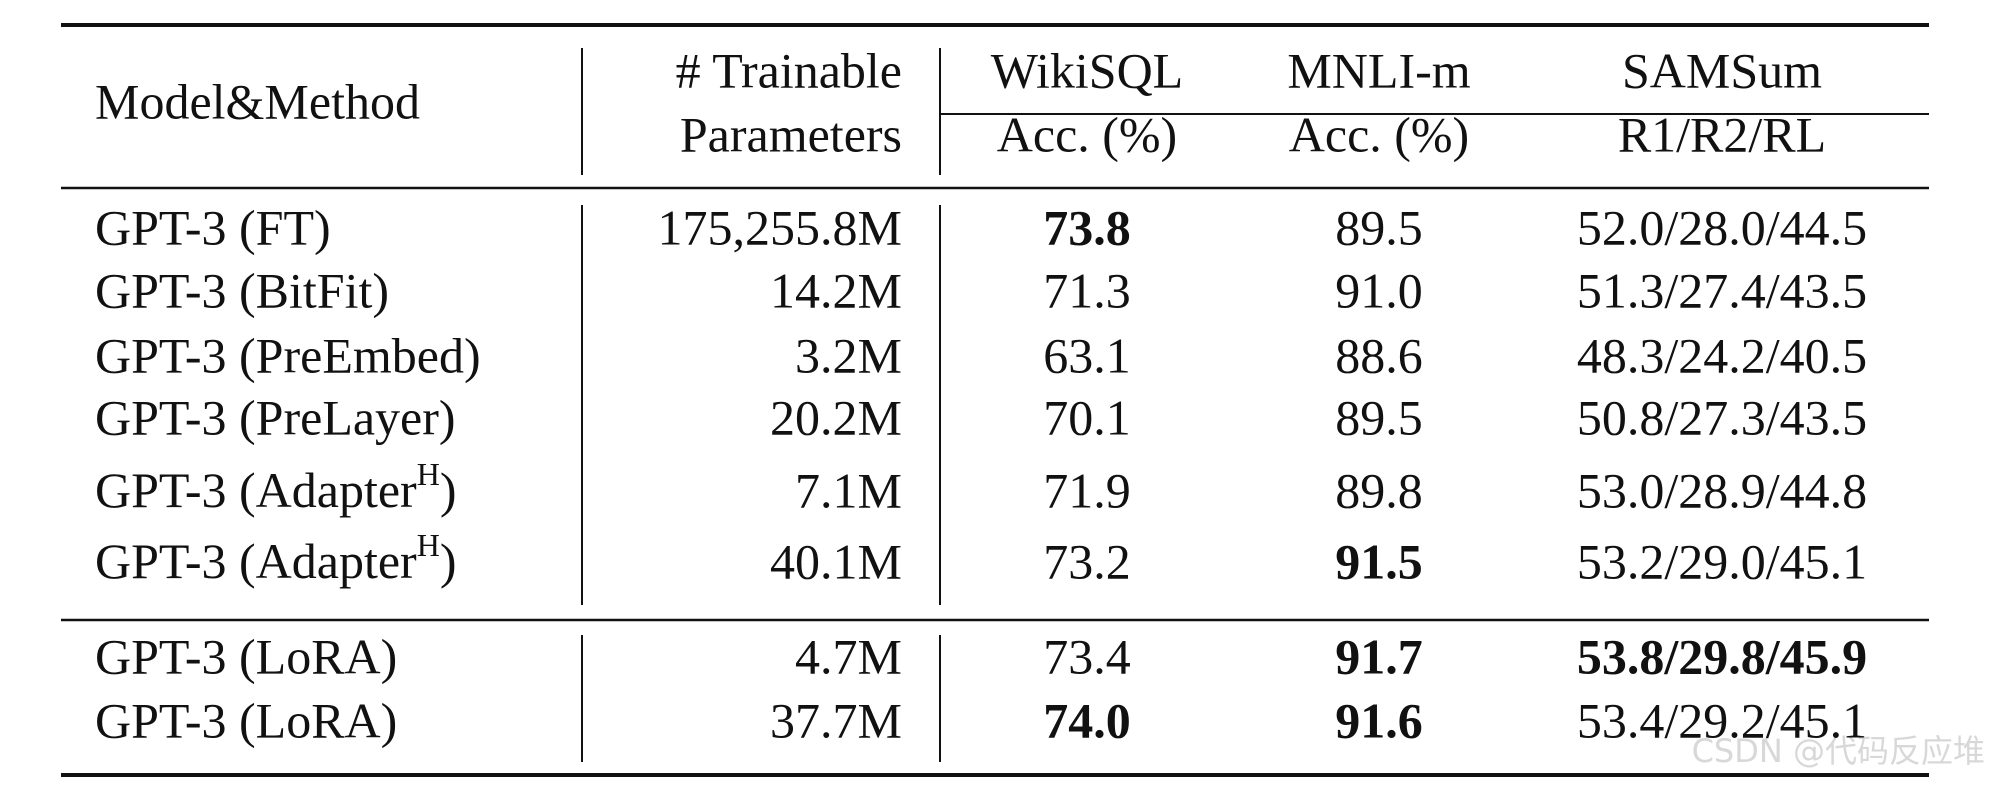  Describe the element at coordinates (1379, 561) in the screenshot. I see `mnli-cell: 91.5` at that location.